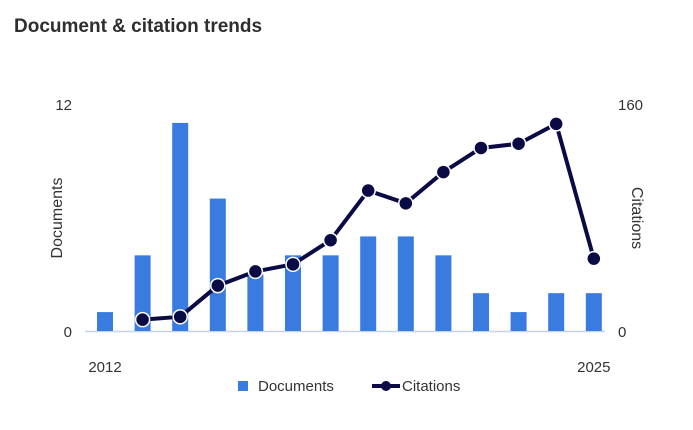 This screenshot has width=693, height=430. What do you see at coordinates (296, 386) in the screenshot?
I see `legend-documents-label: Documents` at bounding box center [296, 386].